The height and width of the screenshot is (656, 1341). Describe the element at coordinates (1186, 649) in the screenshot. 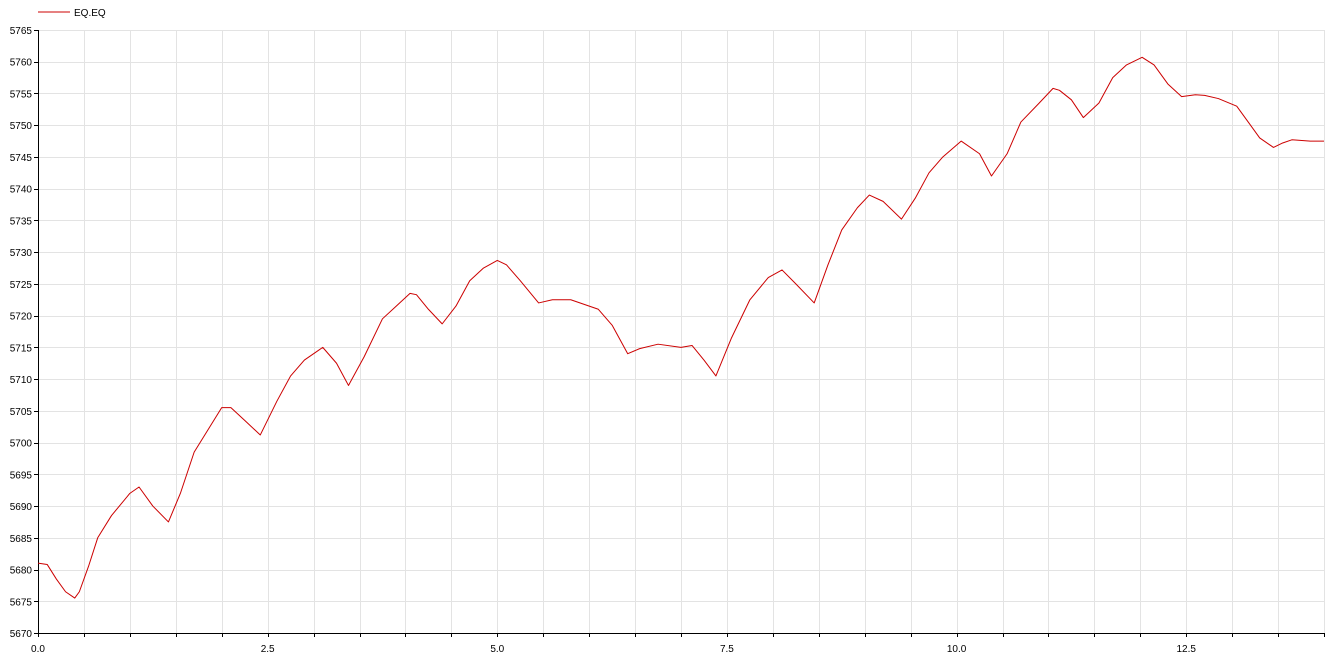

I see `x-tick-label: 12.5` at that location.